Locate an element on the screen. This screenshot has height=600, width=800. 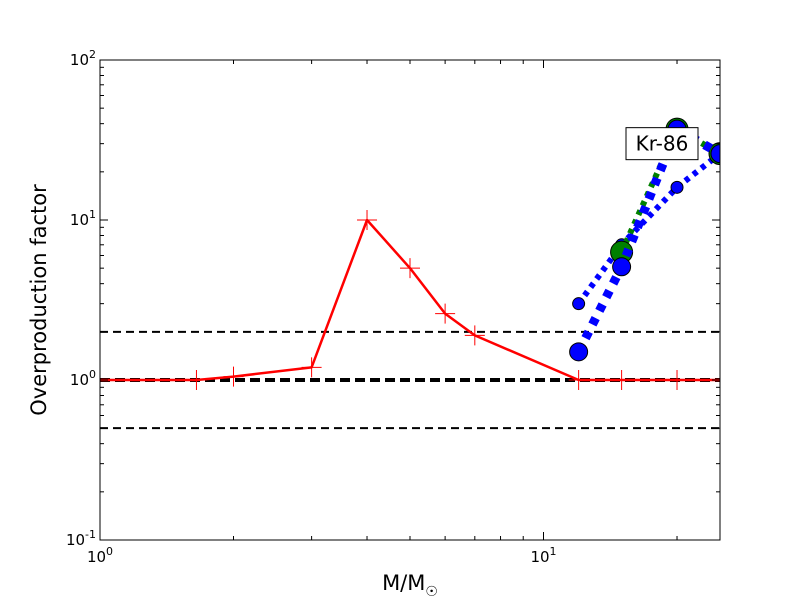
annotation-box is located at coordinates (662, 144).